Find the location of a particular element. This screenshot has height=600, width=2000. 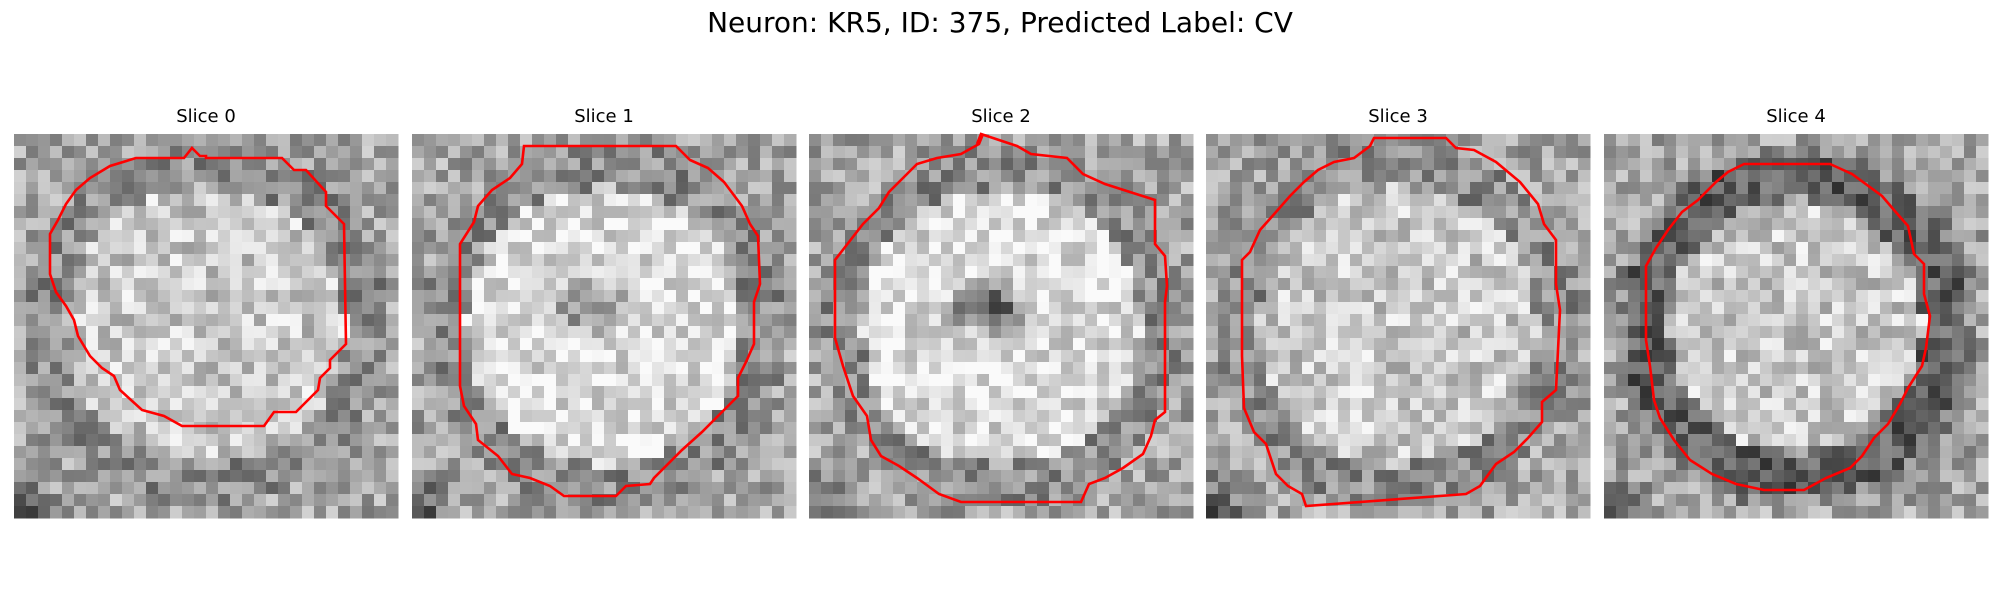

slice-title: Slice 0 is located at coordinates (206, 116).